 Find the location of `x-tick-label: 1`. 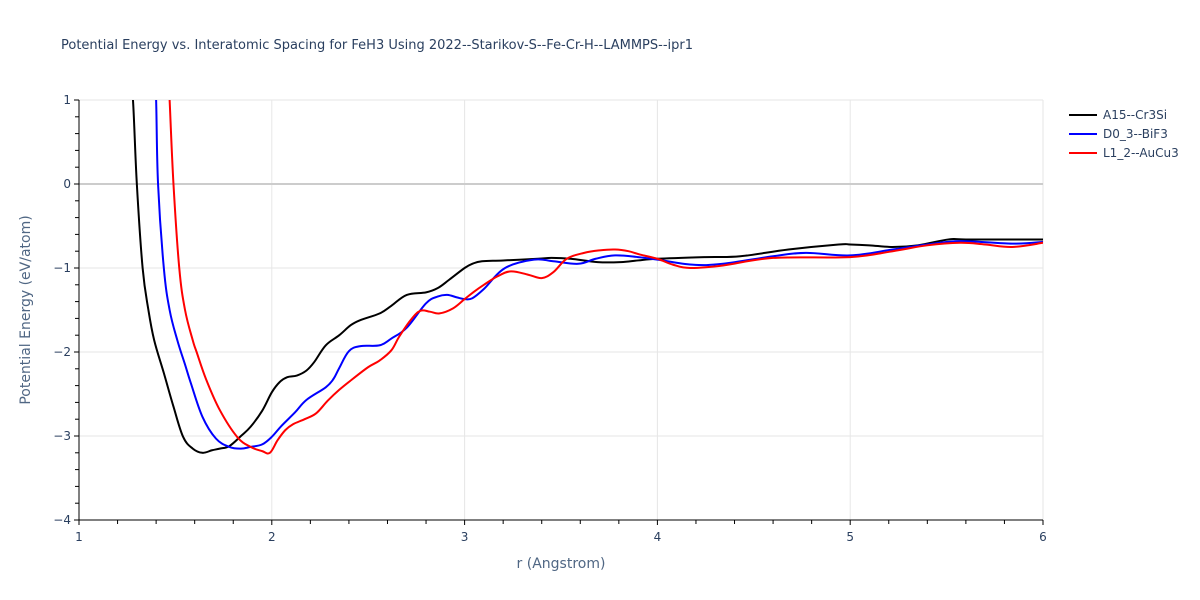

x-tick-label: 1 is located at coordinates (79, 537).